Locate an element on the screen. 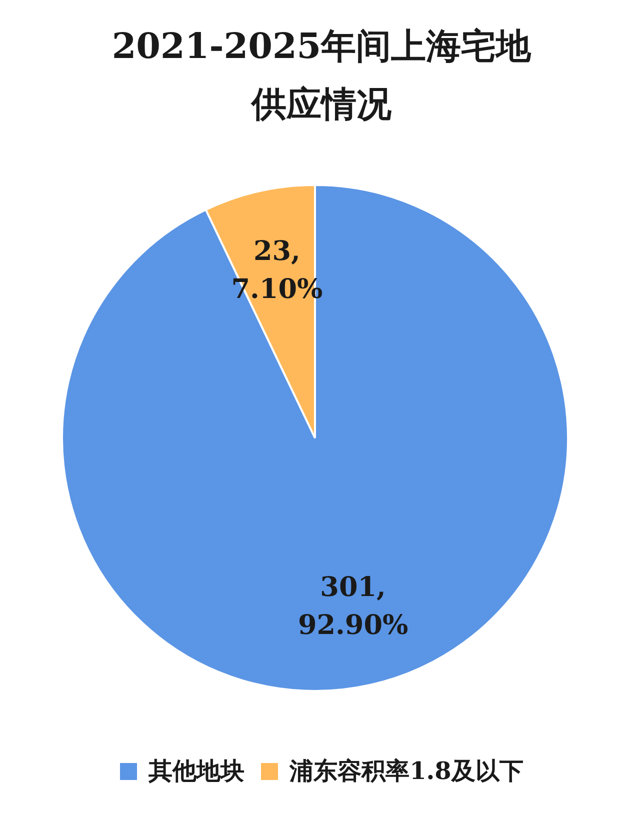 This screenshot has height=832, width=643. legend-label: 浦东容积率1.8及以下 is located at coordinates (407, 771).